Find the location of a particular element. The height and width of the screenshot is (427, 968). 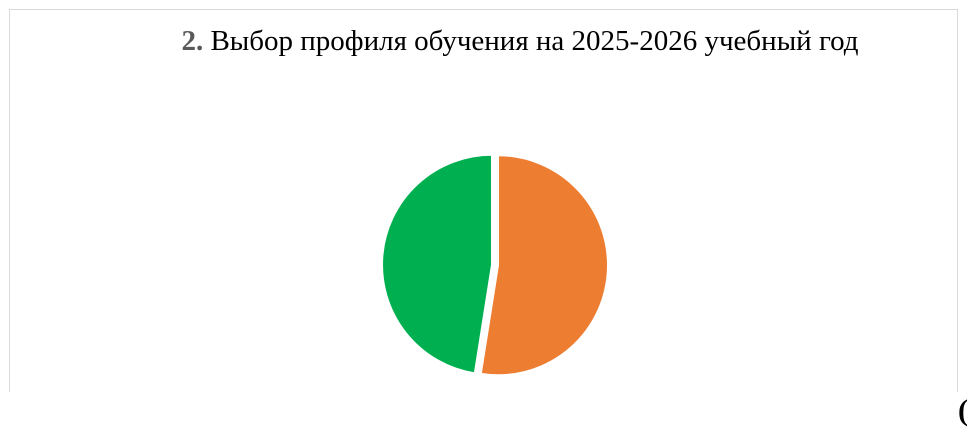

pie-chart is located at coordinates (495, 265).